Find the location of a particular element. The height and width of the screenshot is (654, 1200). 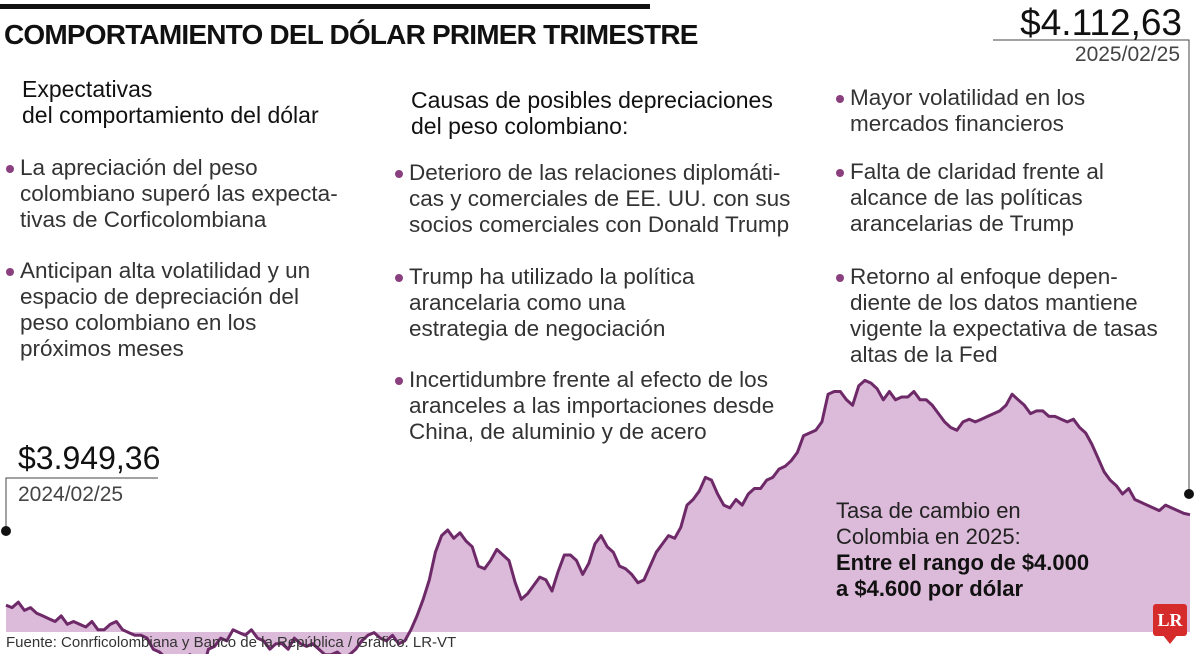

note-line-1: Tasa de cambio en is located at coordinates (928, 510).